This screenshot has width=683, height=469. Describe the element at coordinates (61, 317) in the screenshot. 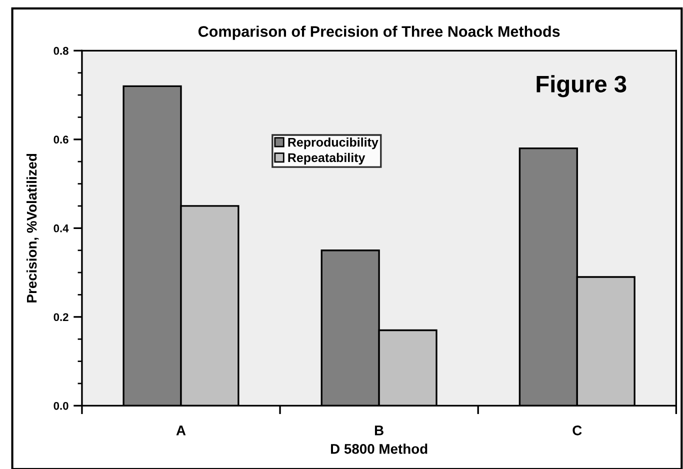

I see `y-tick-label: 0.2` at that location.